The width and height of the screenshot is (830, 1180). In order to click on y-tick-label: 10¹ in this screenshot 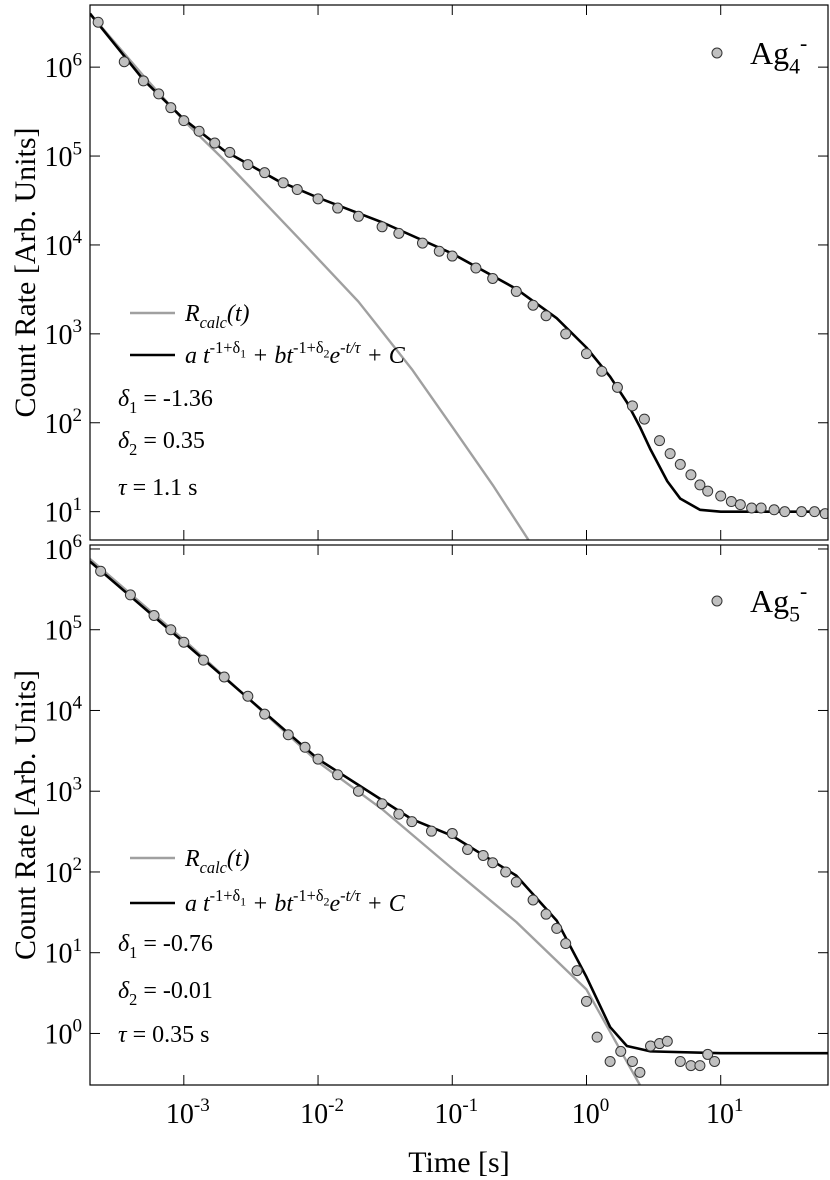, I will do `click(63, 511)`.